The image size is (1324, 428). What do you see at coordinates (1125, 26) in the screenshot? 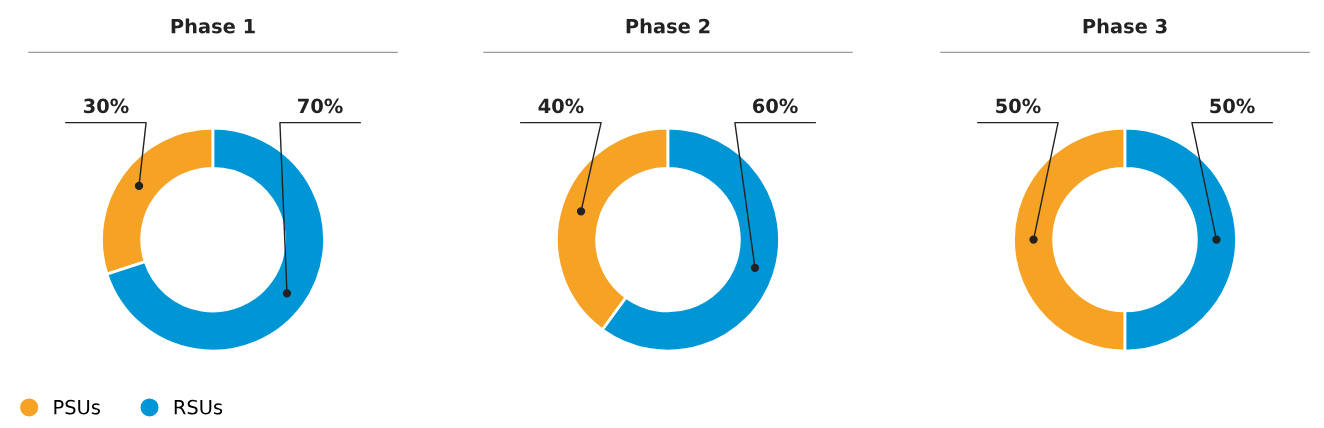
I see `chart-title: Phase 3` at bounding box center [1125, 26].